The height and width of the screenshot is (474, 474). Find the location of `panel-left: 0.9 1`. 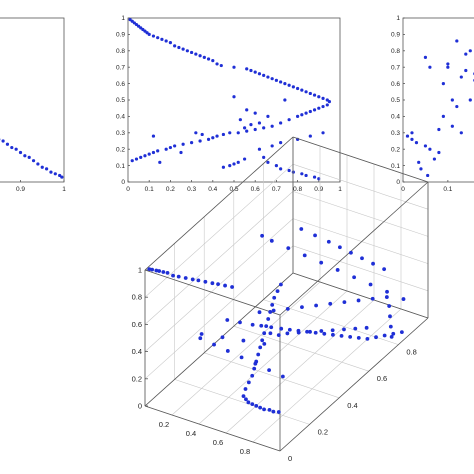

panel-left: 0.9 1 is located at coordinates (33, 105).